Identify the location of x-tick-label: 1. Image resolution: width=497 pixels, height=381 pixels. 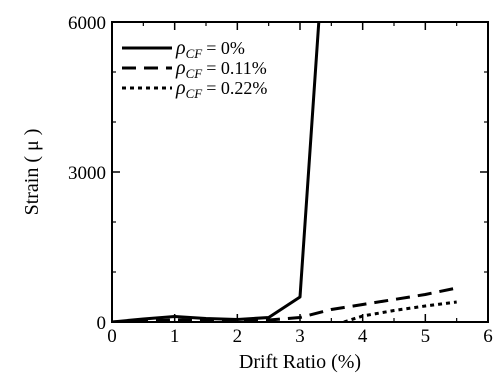
(175, 336).